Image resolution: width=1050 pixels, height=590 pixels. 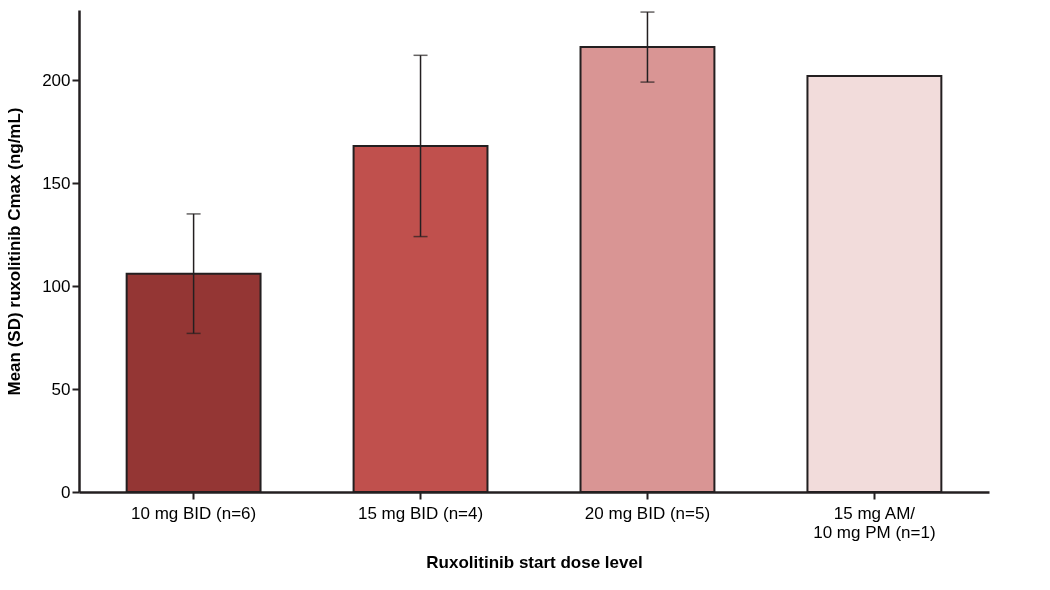 I want to click on x-tick-label: 10 mg BID (n=6), so click(x=194, y=513).